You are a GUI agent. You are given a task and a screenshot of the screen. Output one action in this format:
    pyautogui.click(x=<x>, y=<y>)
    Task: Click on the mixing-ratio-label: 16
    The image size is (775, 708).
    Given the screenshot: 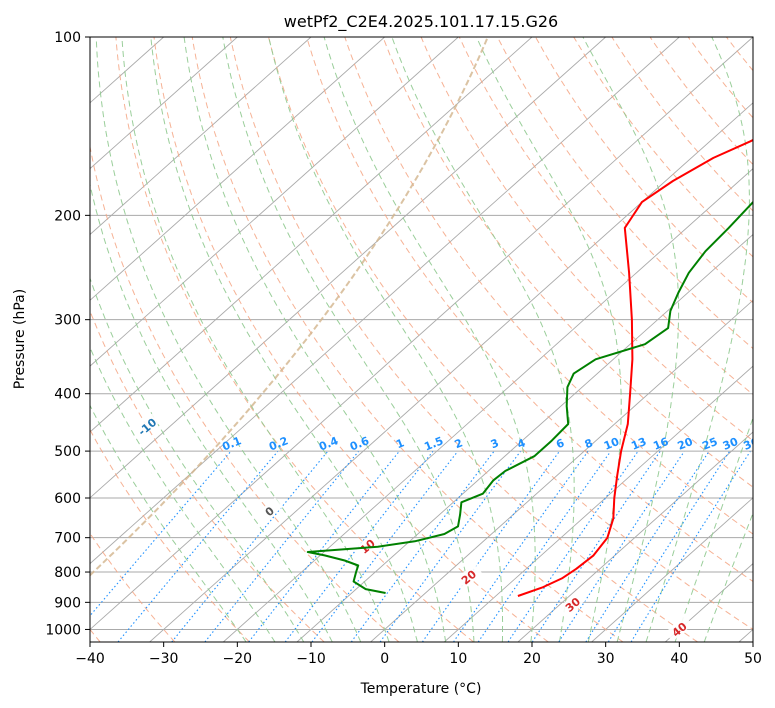 What is the action you would take?
    pyautogui.click(x=660, y=444)
    